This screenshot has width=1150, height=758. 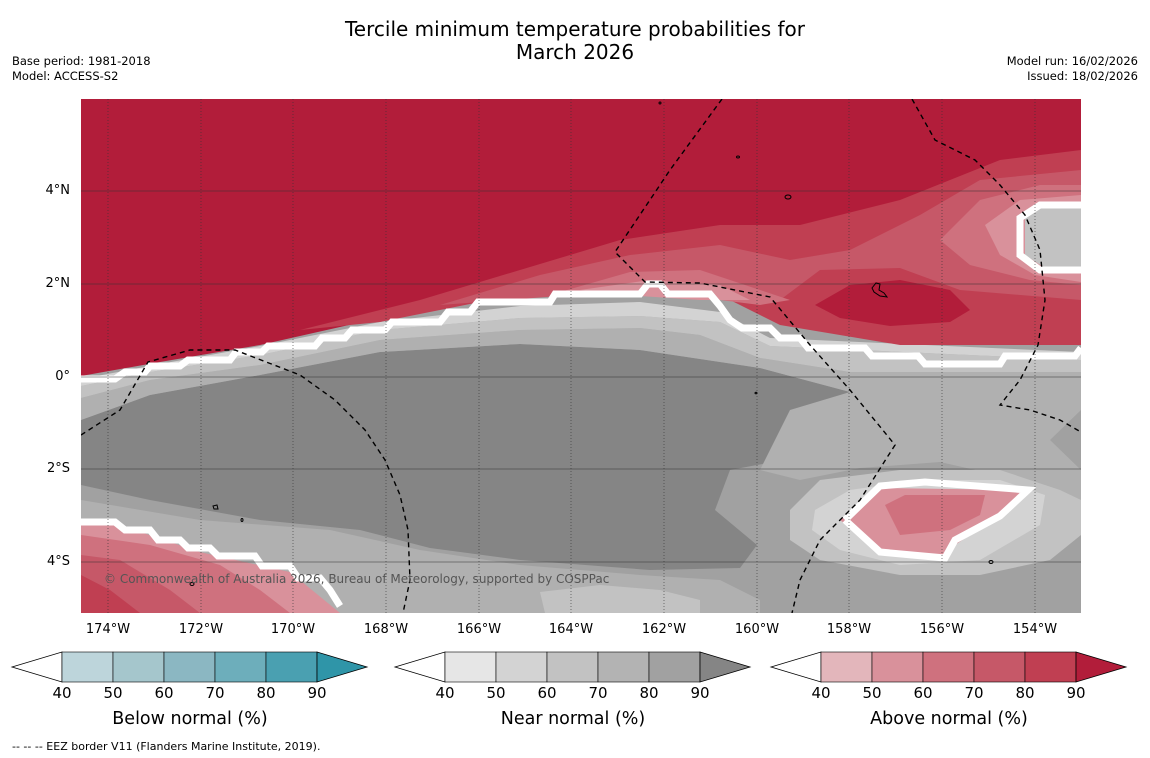 What do you see at coordinates (317, 693) in the screenshot?
I see `colorbar-0-tick-90: 90` at bounding box center [317, 693].